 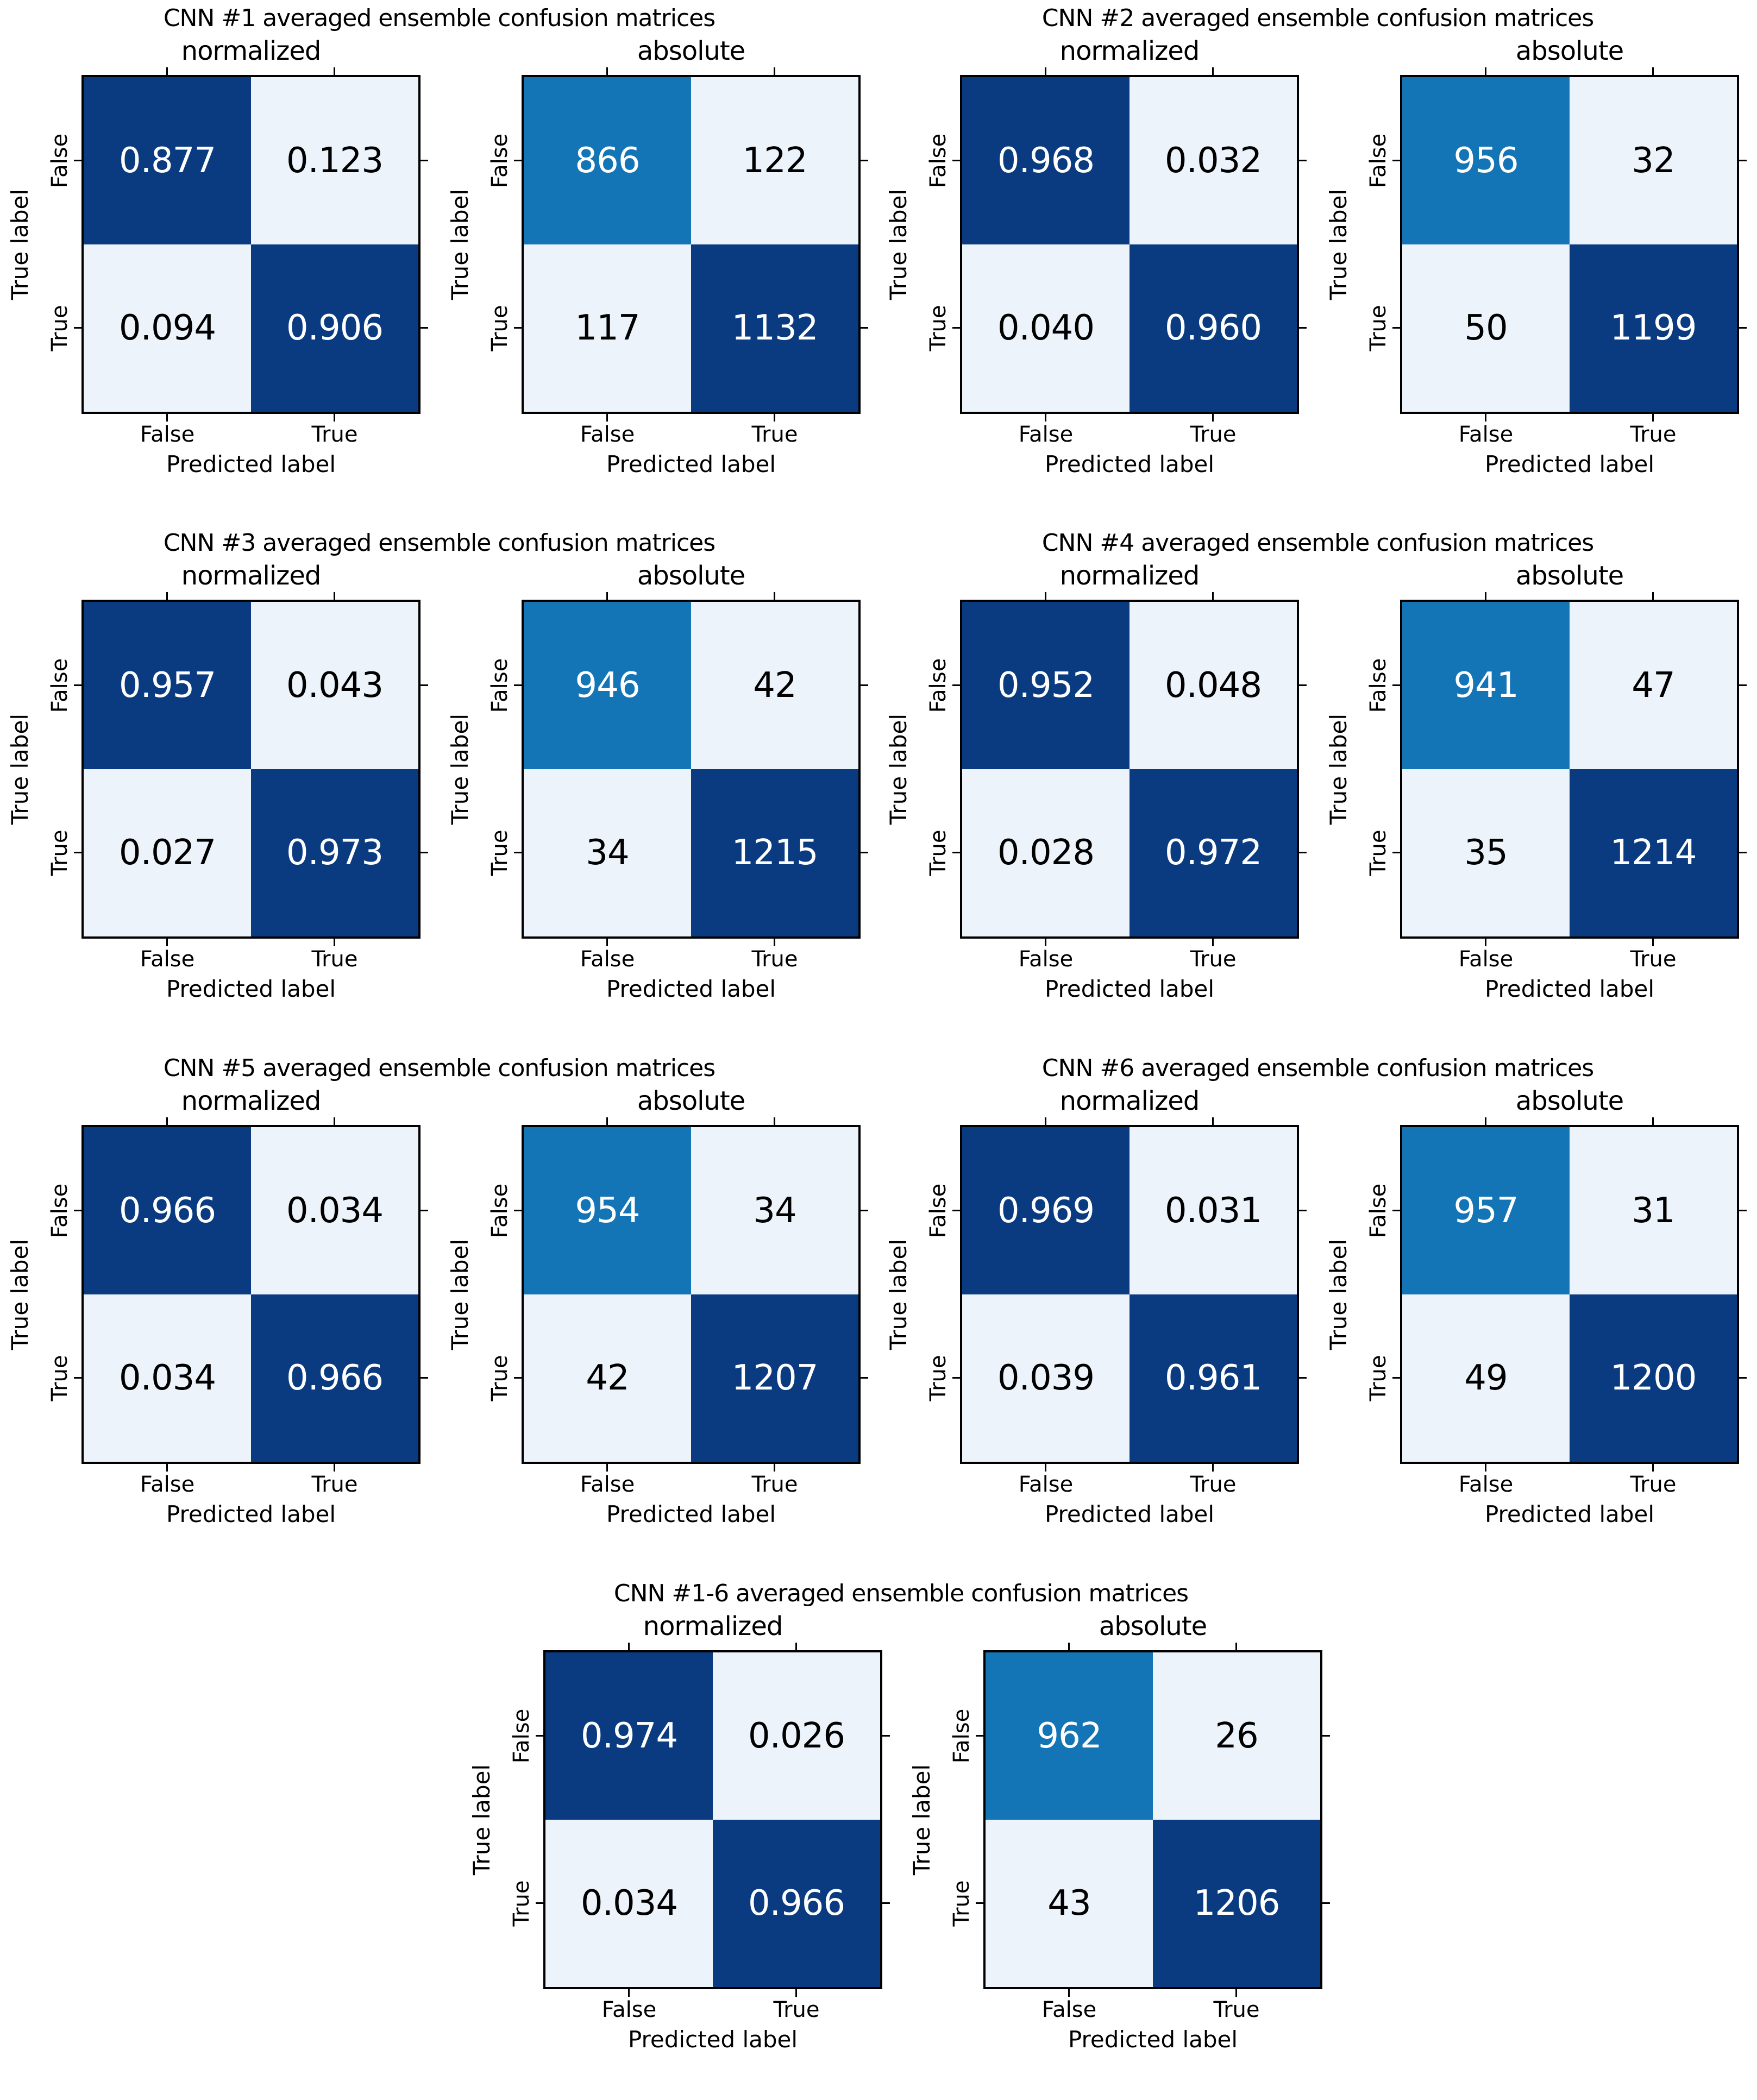 I want to click on matrix-cell: 0.123, so click(x=334, y=161).